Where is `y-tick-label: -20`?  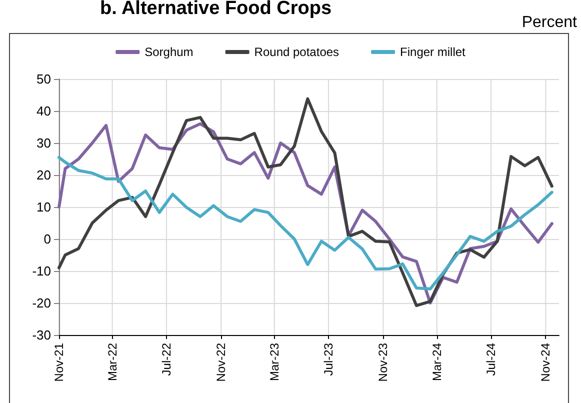
y-tick-label: -20 is located at coordinates (41, 303).